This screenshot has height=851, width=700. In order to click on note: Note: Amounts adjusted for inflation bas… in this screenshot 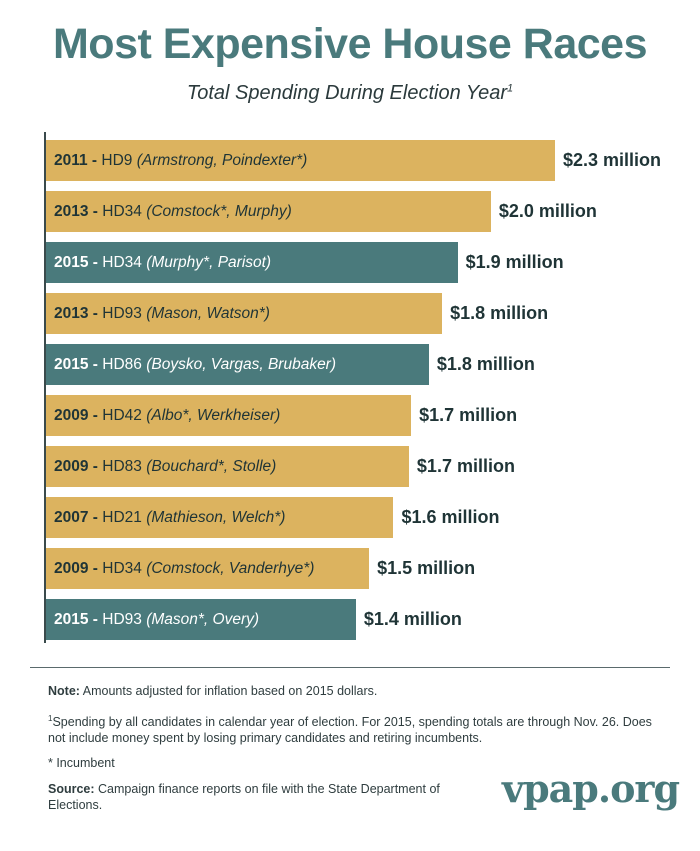, I will do `click(212, 691)`.